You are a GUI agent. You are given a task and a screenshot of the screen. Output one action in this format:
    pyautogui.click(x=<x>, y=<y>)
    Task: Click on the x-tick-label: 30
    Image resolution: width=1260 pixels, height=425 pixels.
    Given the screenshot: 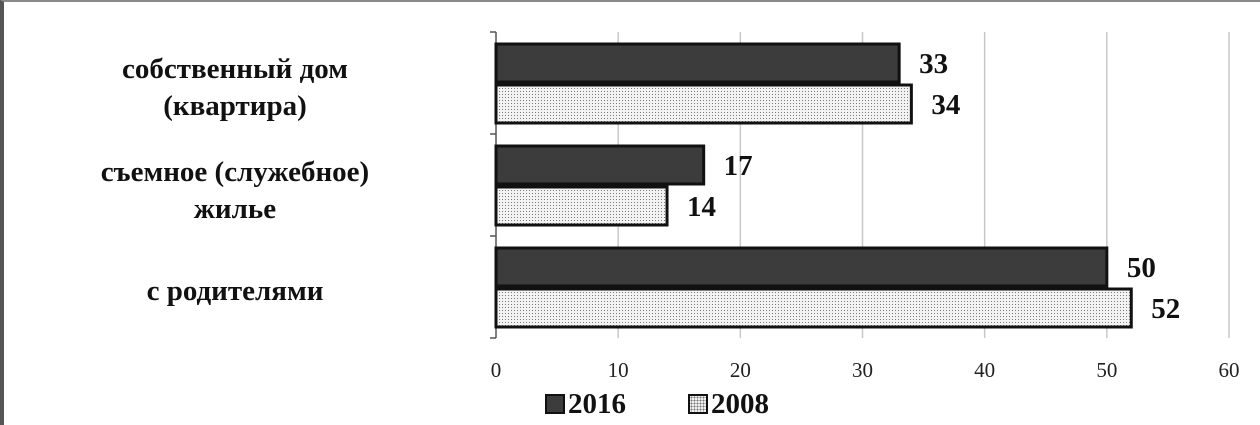 What is the action you would take?
    pyautogui.click(x=862, y=370)
    